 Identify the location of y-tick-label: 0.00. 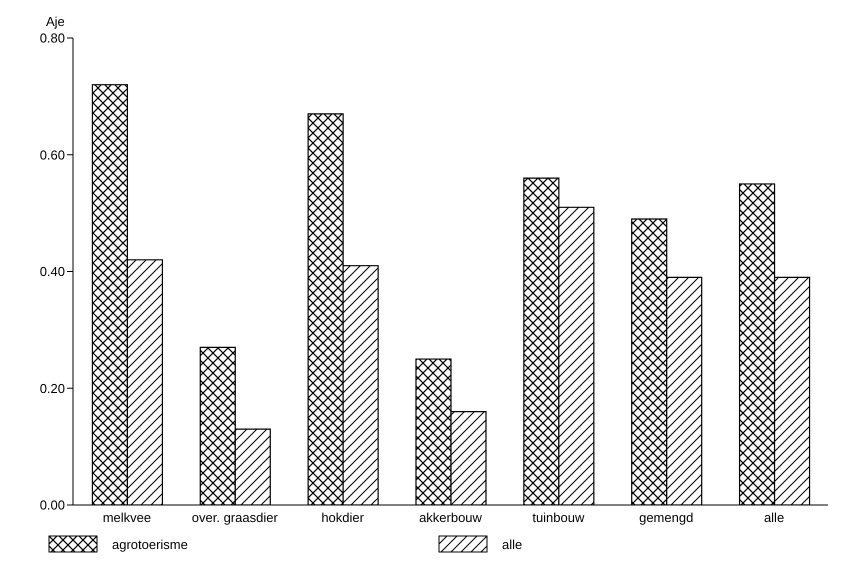
(52, 505).